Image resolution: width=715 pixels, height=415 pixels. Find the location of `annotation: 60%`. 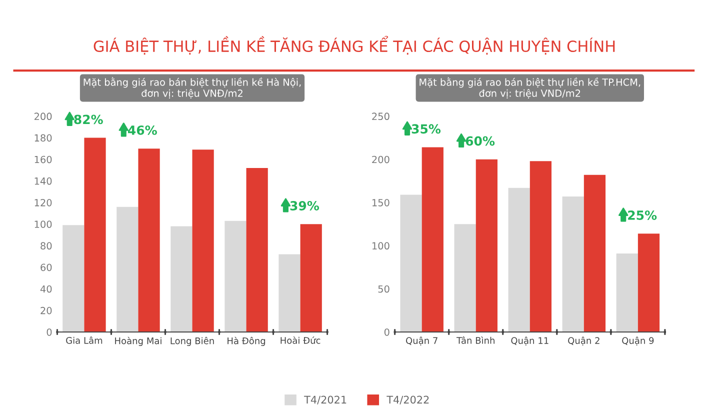

annotation: 60% is located at coordinates (480, 141).